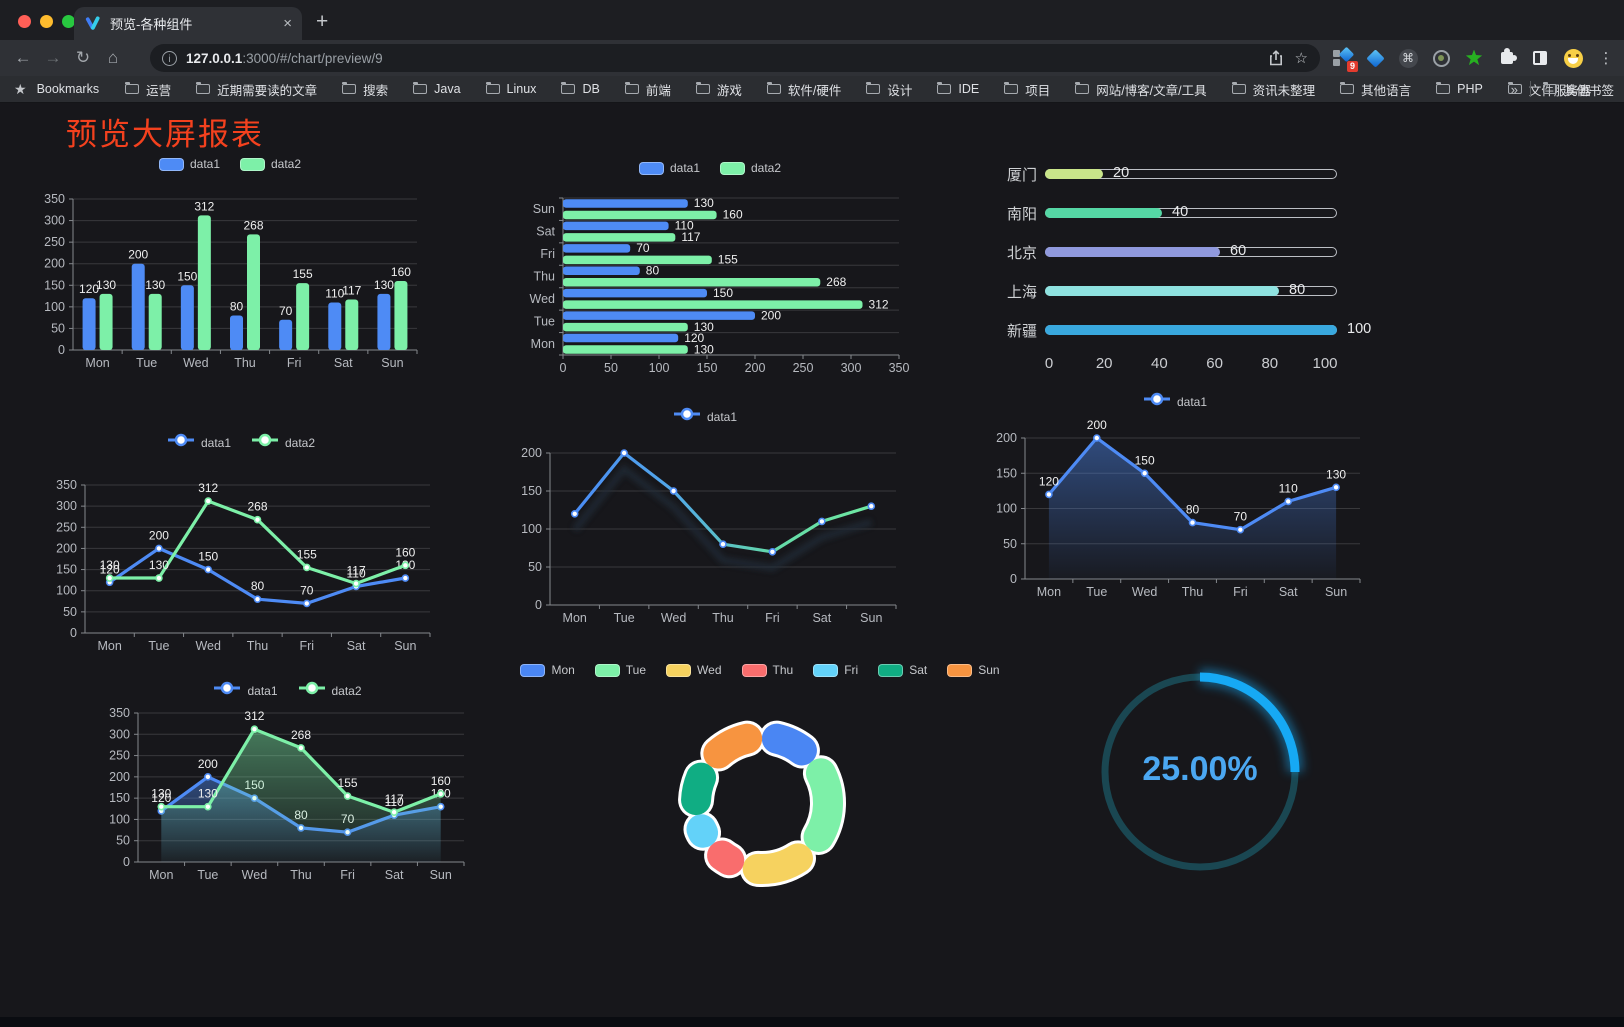 The height and width of the screenshot is (1027, 1624). Describe the element at coordinates (294, 363) in the screenshot. I see `svg-text: Fri` at that location.